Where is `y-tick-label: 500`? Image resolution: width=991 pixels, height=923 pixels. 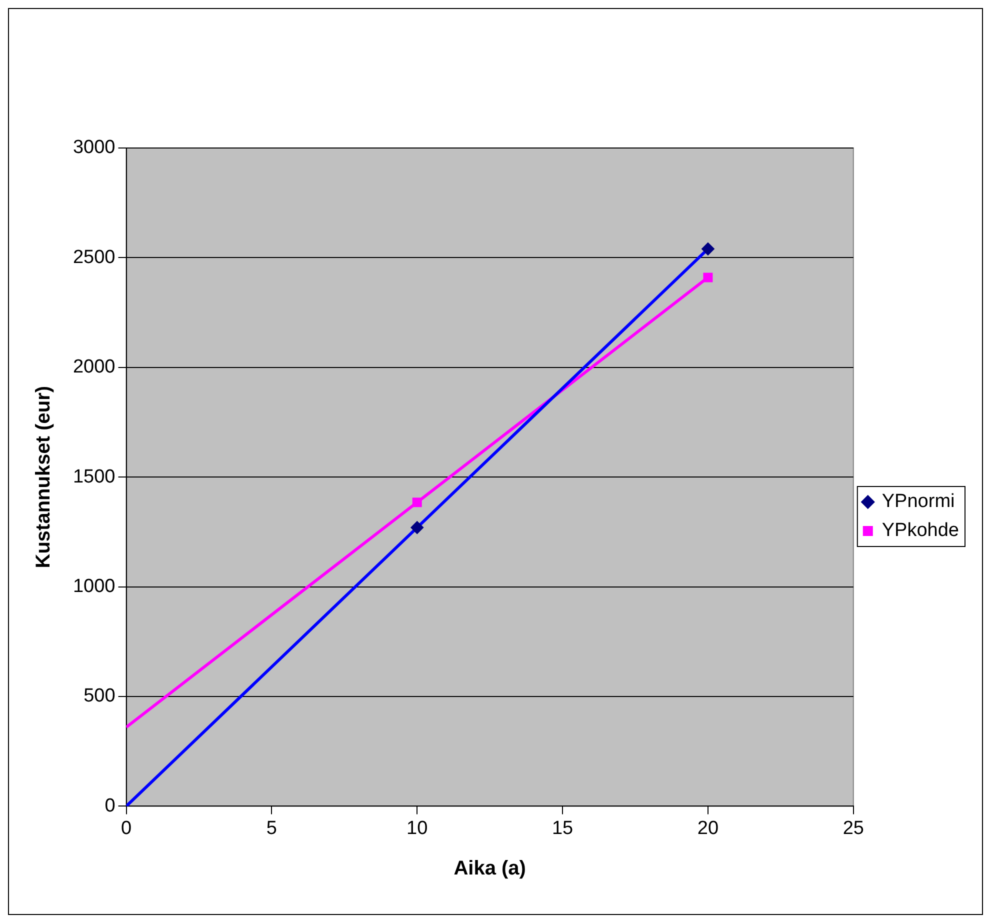 y-tick-label: 500 is located at coordinates (100, 696).